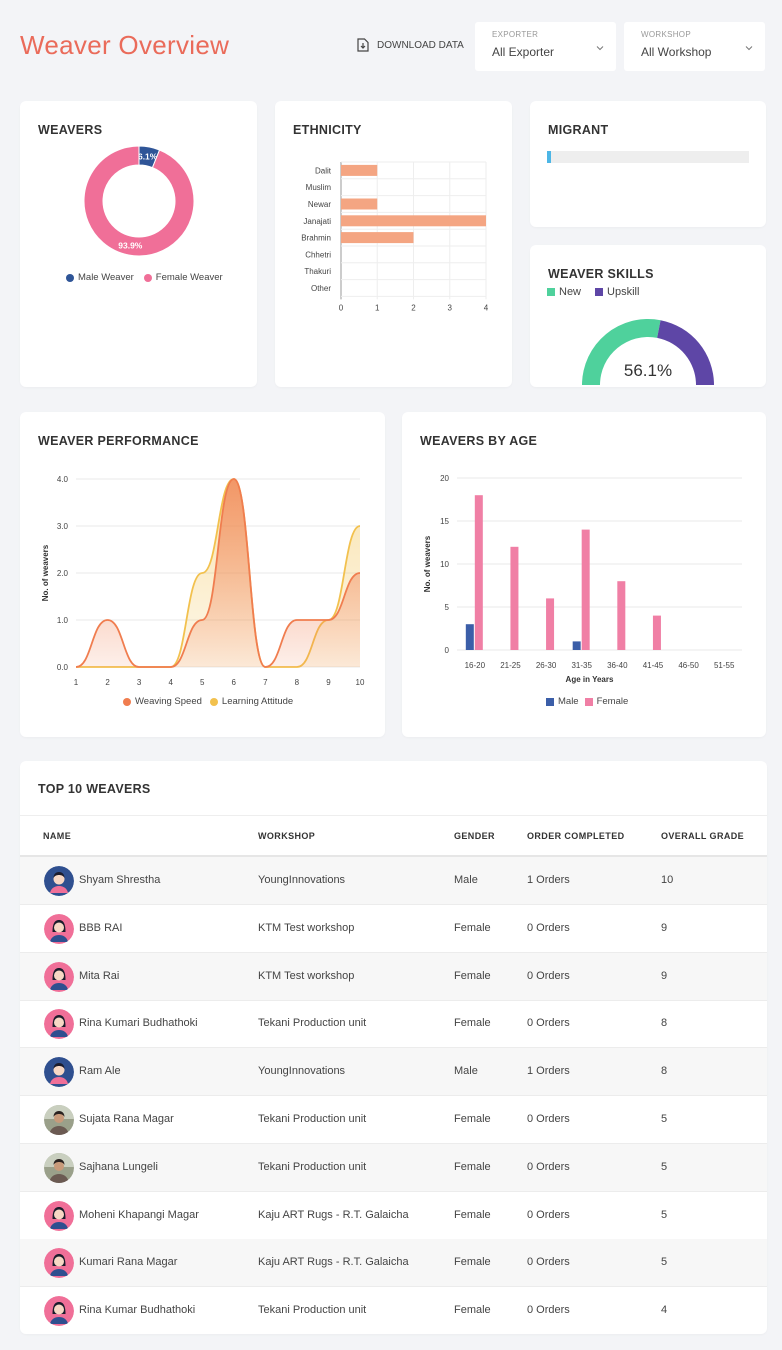  What do you see at coordinates (319, 204) in the screenshot?
I see `y-tick-label: Newar` at bounding box center [319, 204].